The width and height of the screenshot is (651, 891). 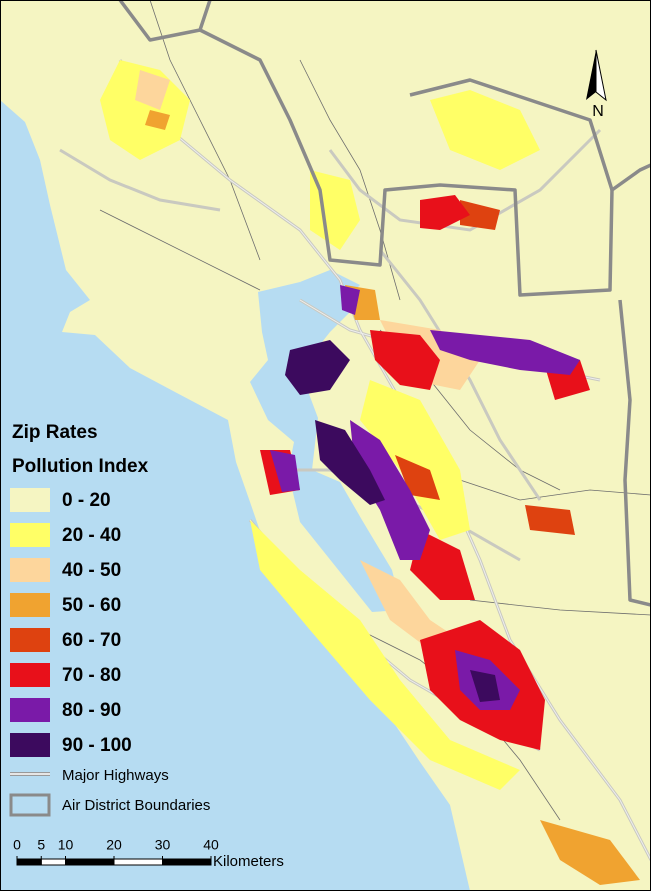 What do you see at coordinates (91, 570) in the screenshot?
I see `legend-label: 40 - 50` at bounding box center [91, 570].